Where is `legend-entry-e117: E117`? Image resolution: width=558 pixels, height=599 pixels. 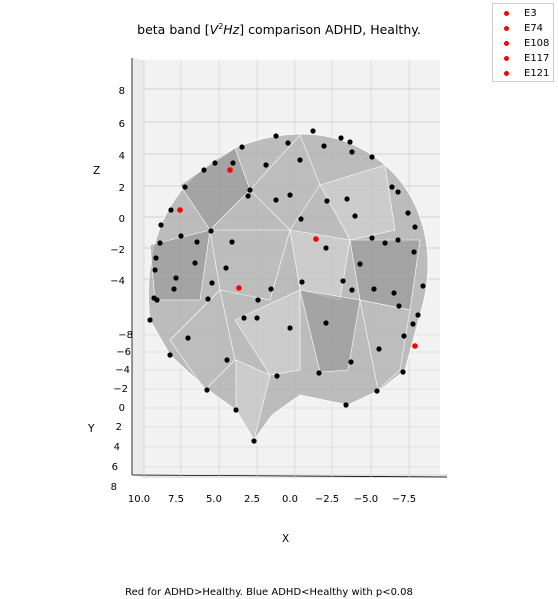 legend-entry-e117: E117 is located at coordinates (523, 58).